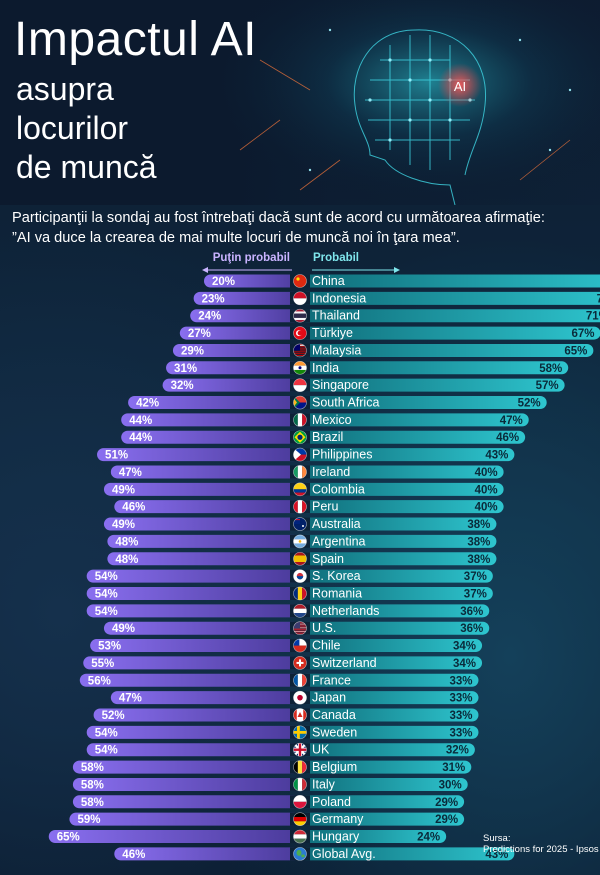 The width and height of the screenshot is (600, 875). I want to click on likely-value-label: 47%, so click(511, 421).